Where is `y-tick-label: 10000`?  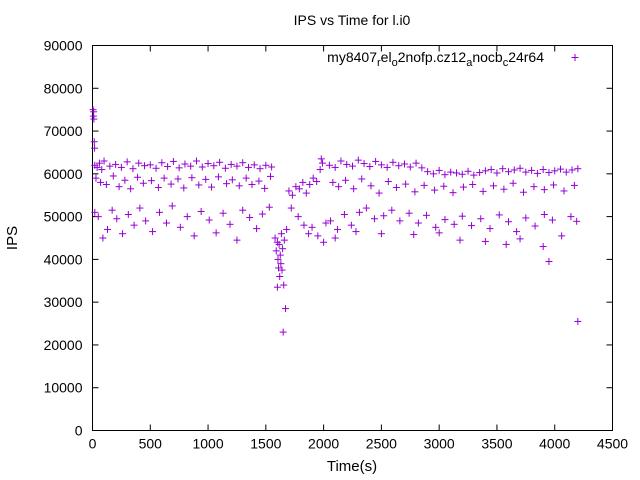 y-tick-label: 10000 is located at coordinates (63, 388).